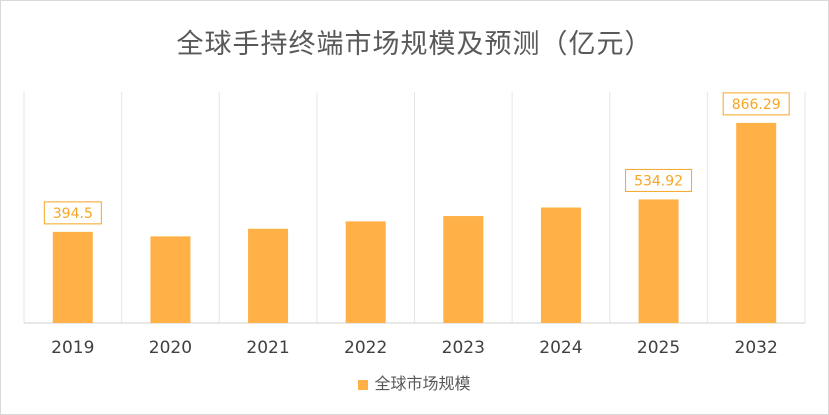 This screenshot has width=829, height=415. I want to click on bar-2020, so click(170, 279).